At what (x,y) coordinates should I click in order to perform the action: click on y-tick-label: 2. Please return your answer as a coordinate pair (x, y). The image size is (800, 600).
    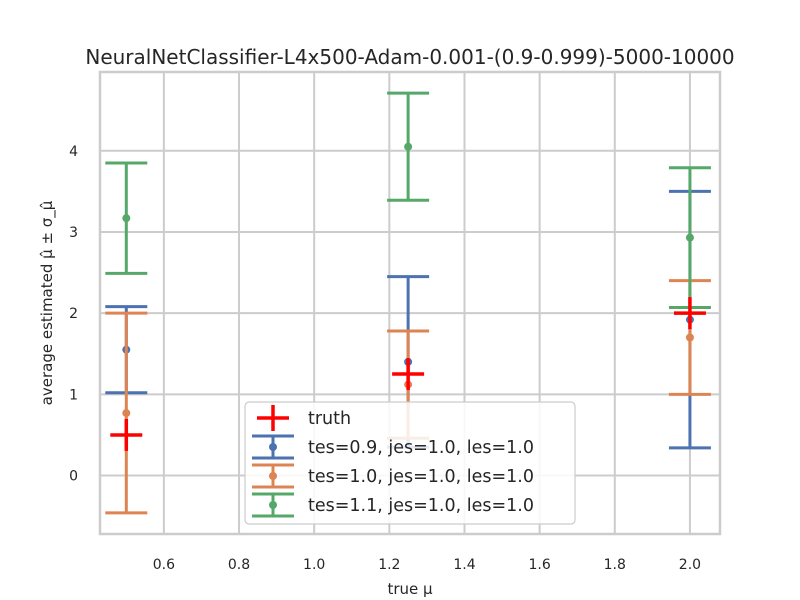
    Looking at the image, I should click on (73, 314).